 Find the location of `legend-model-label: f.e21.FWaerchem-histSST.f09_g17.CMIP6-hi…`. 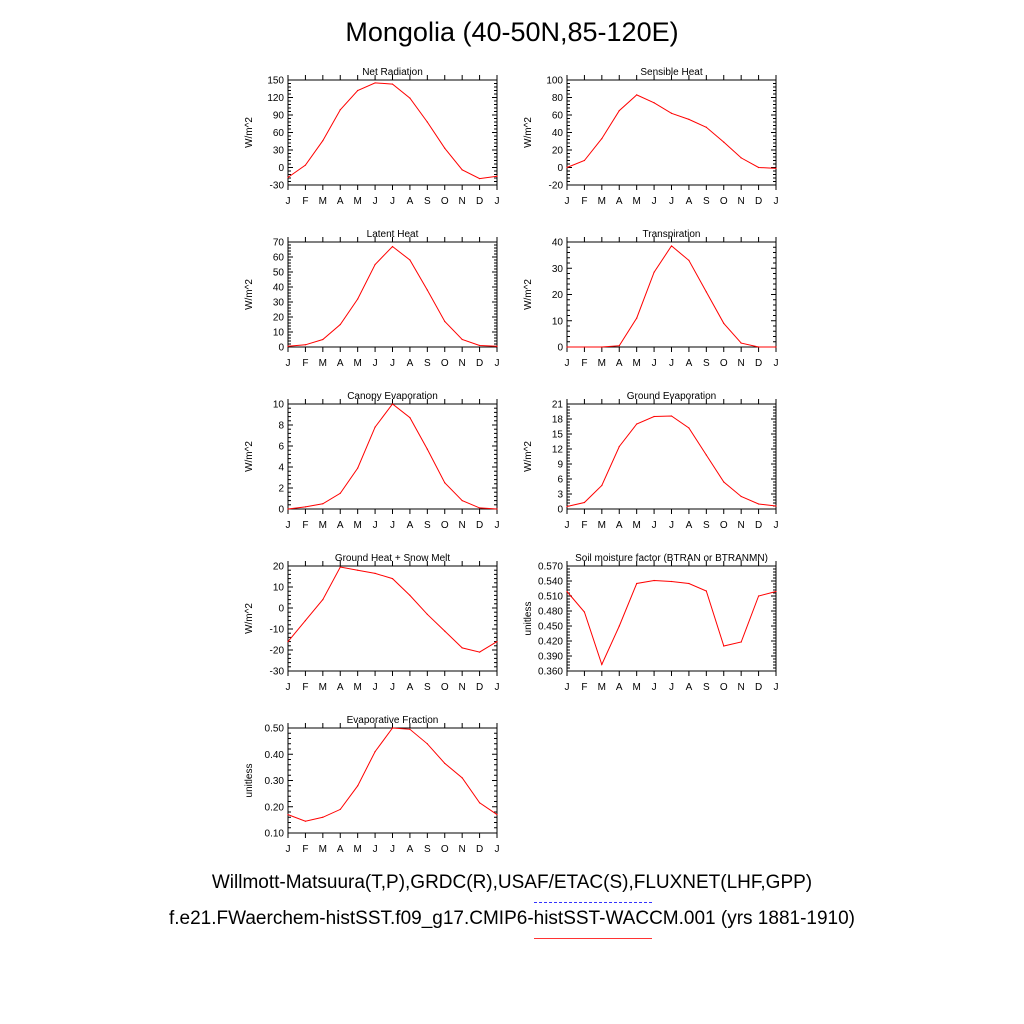

legend-model-label: f.e21.FWaerchem-histSST.f09_g17.CMIP6-hi… is located at coordinates (511, 918).